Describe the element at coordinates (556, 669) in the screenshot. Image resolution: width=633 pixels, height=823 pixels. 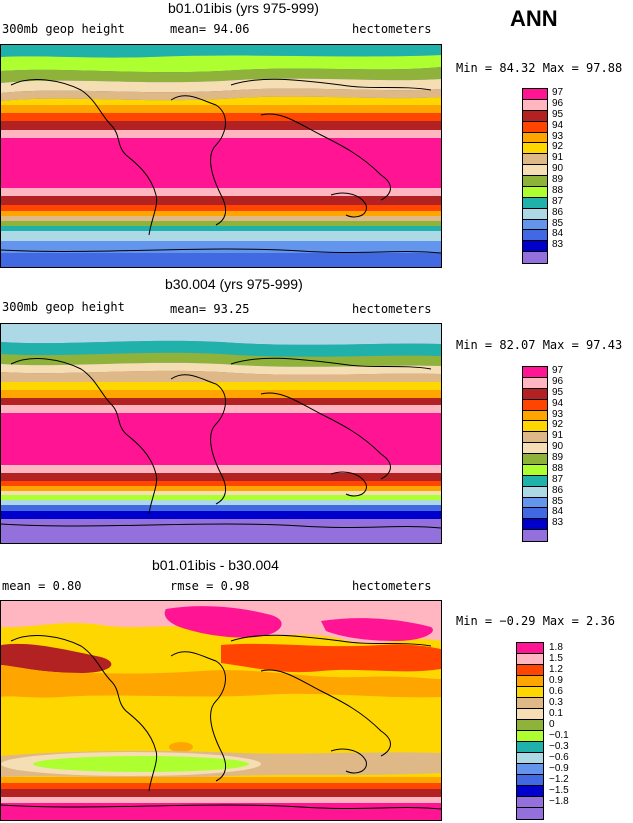
I see `colorbar-label: 1.2` at that location.